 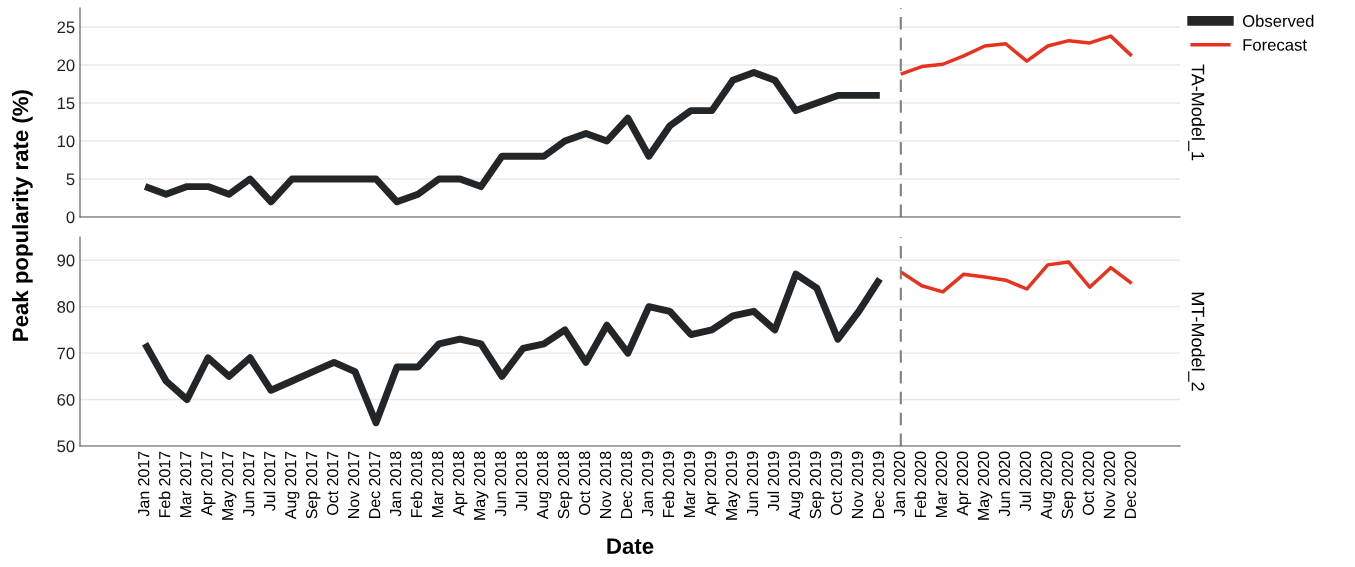 What do you see at coordinates (500, 484) in the screenshot?
I see `x-tick-label: Jun 2018` at bounding box center [500, 484].